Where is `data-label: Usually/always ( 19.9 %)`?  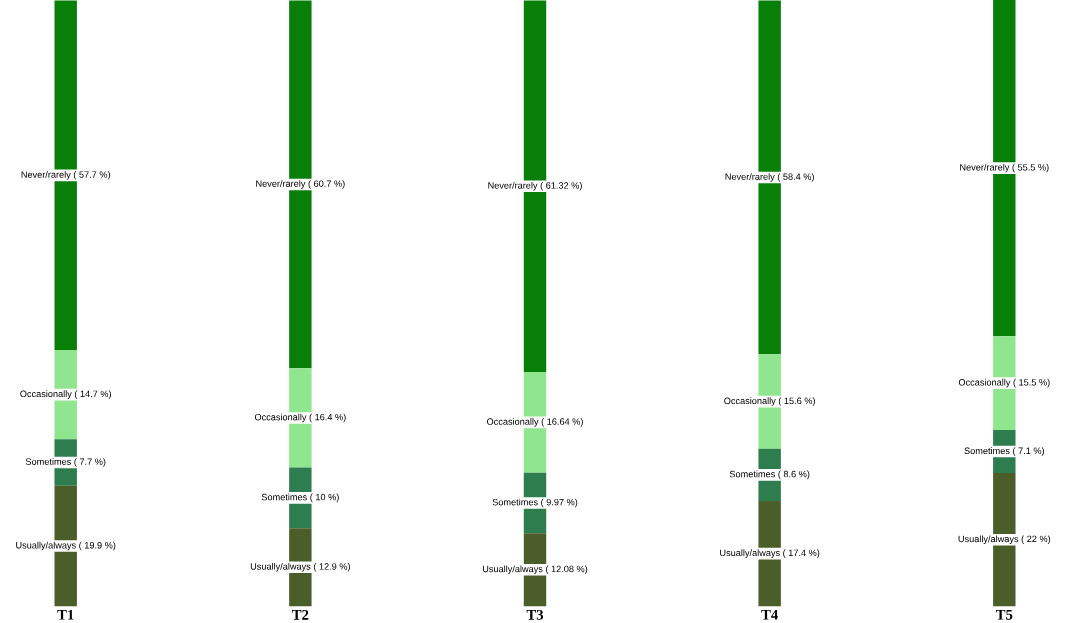
data-label: Usually/always ( 19.9 %) is located at coordinates (66, 546).